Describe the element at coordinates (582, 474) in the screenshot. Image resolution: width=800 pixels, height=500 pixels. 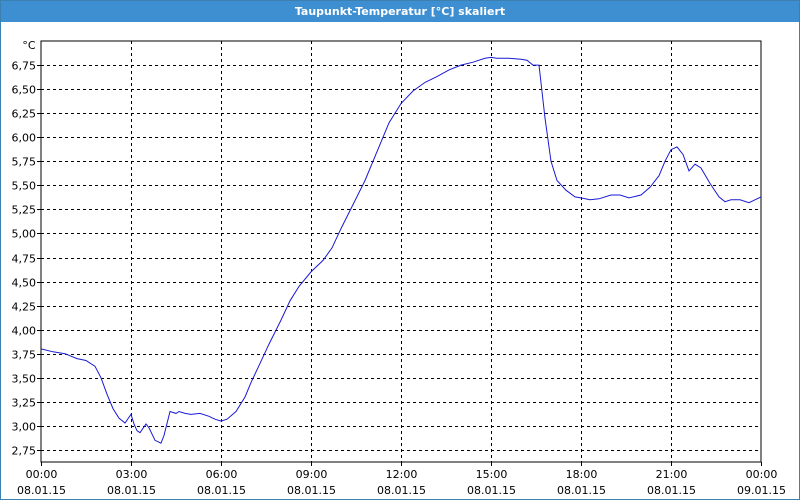
I see `x-tick-time-label: 18:00` at that location.